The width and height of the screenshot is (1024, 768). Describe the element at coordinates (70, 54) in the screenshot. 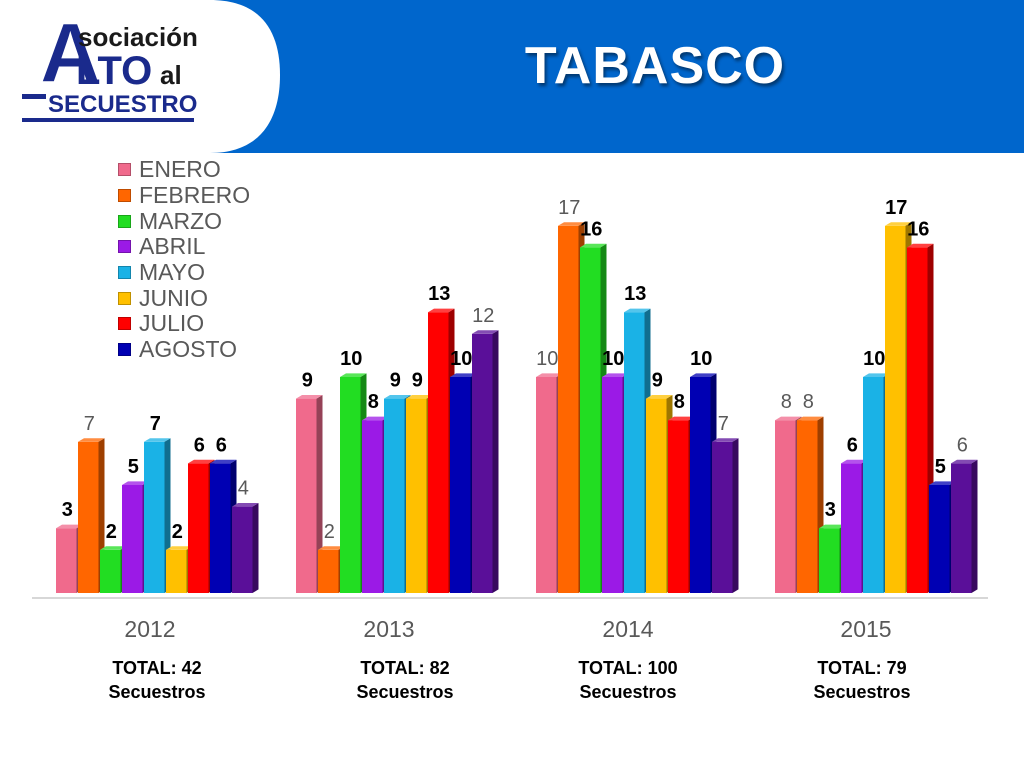

I see `svg-text: A` at that location.